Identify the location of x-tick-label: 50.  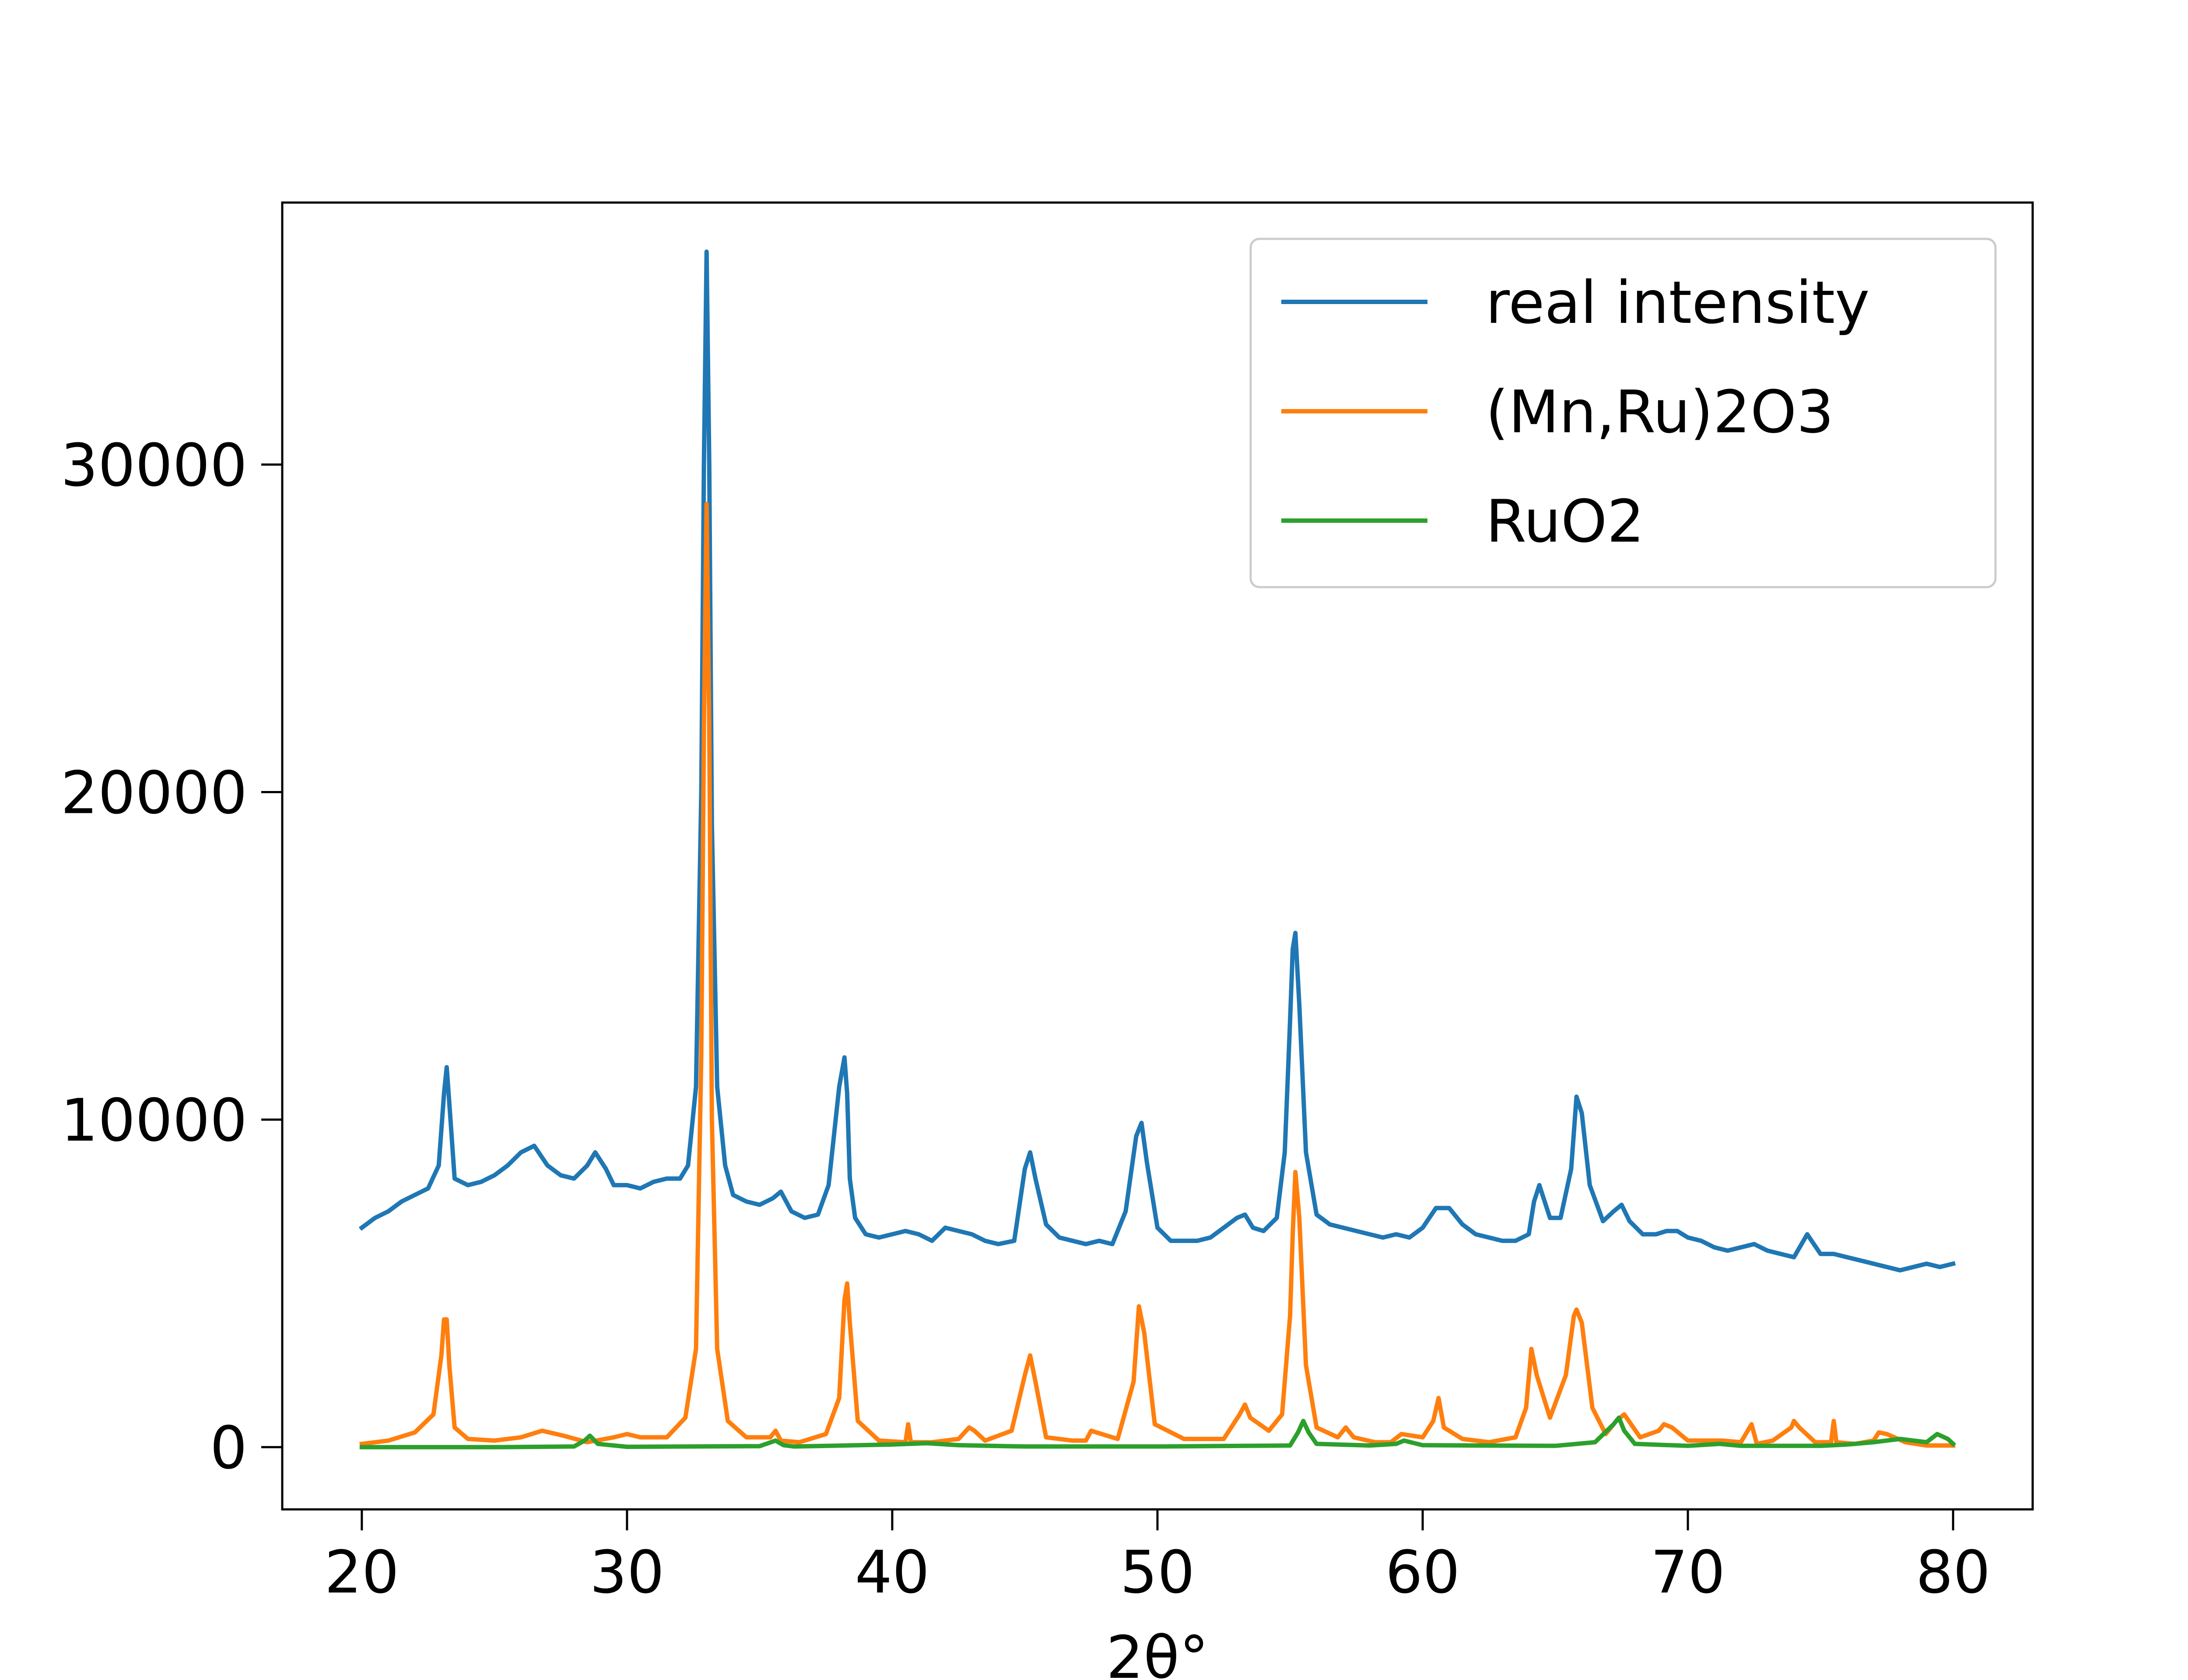
(1157, 1572).